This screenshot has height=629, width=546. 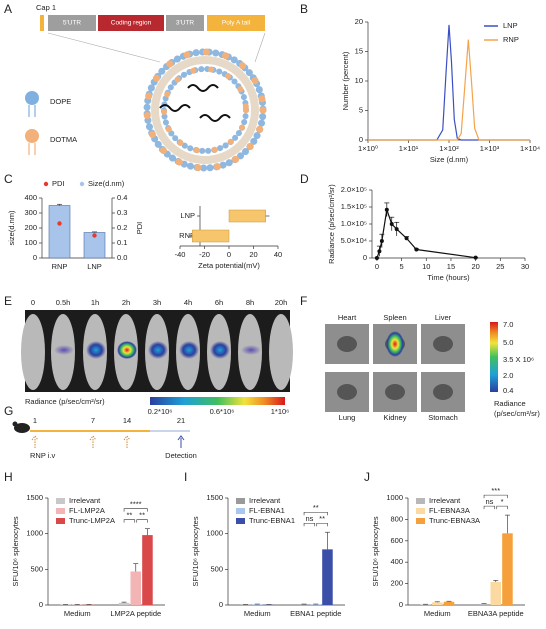 What do you see at coordinates (331, 224) in the screenshot?
I see `axis-title: Radiance (p/sec/cm²/sr)` at bounding box center [331, 224].